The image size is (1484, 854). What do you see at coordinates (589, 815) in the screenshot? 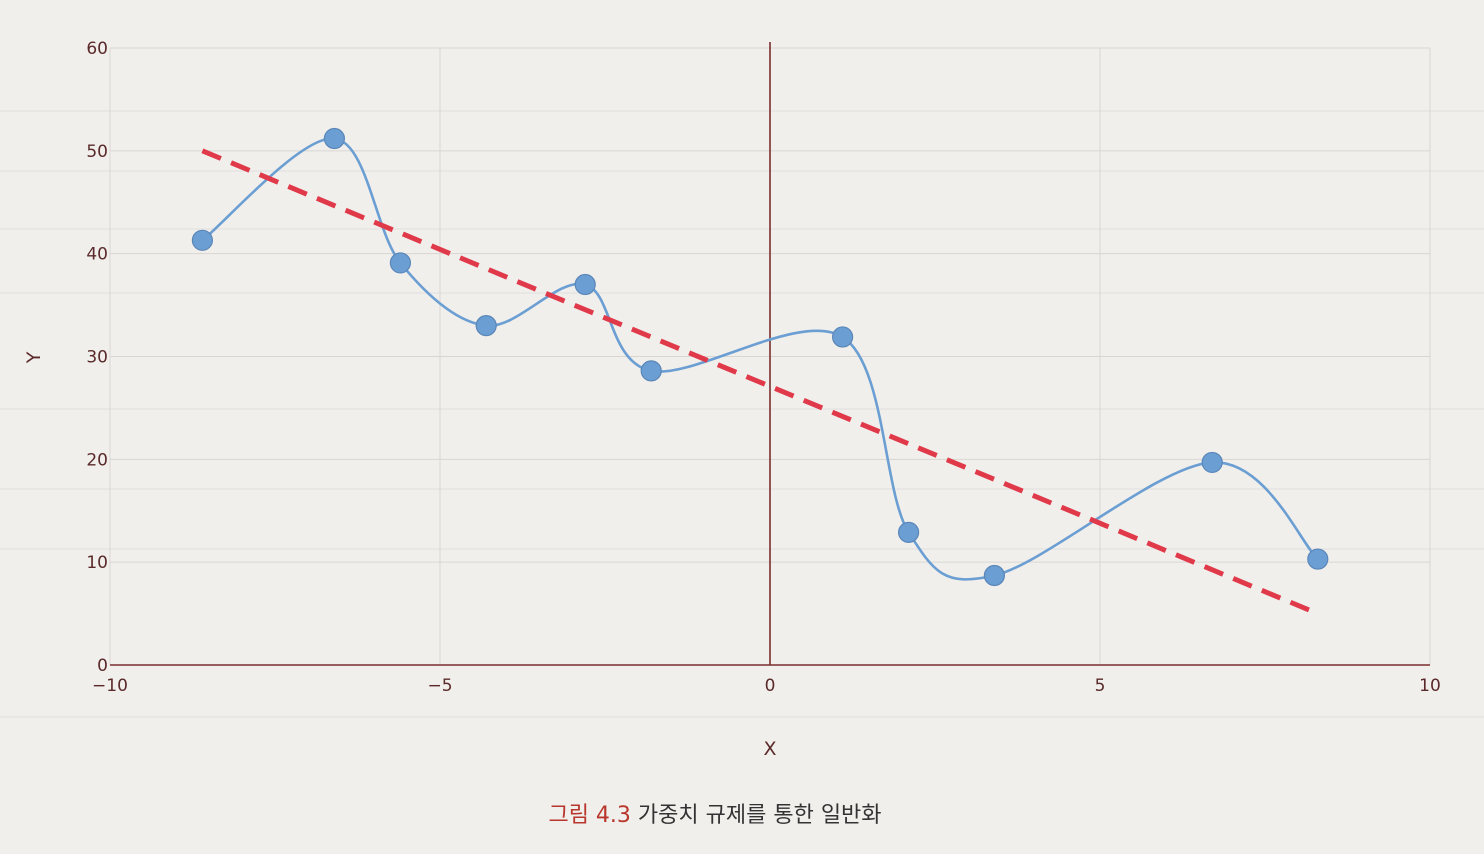
I see `figure-number: 그림 4.3` at bounding box center [589, 815].